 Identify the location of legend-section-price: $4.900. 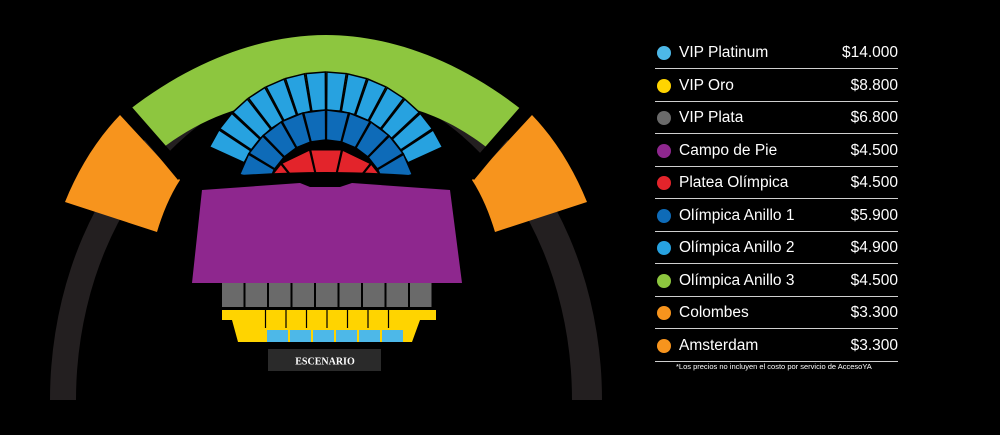
(874, 247).